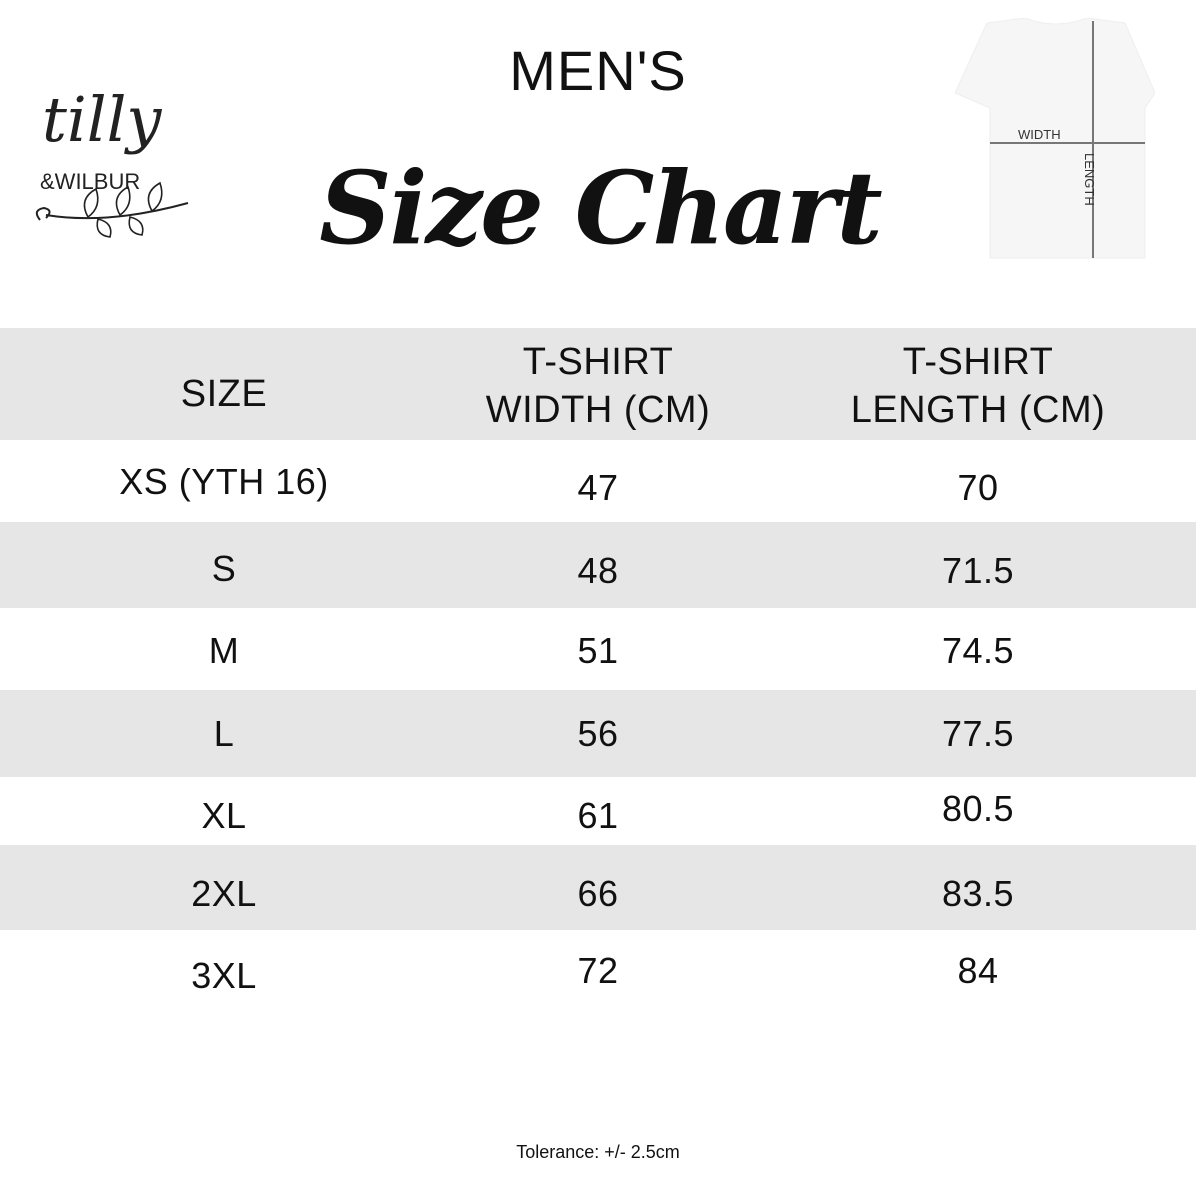  Describe the element at coordinates (978, 893) in the screenshot. I see `length-cell: 83.5` at that location.